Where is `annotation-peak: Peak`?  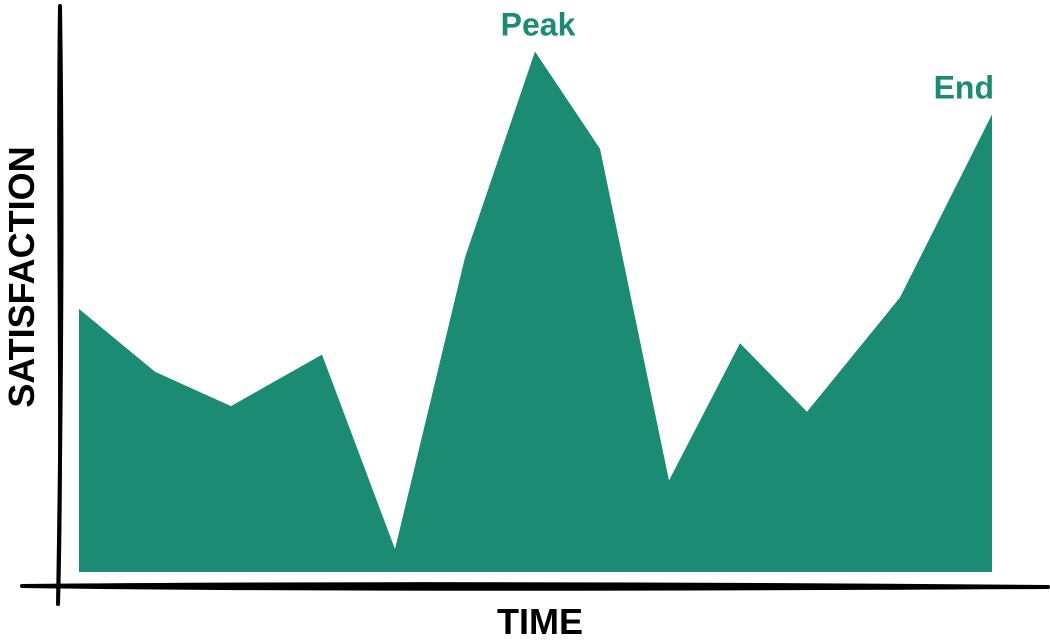
annotation-peak: Peak is located at coordinates (538, 24).